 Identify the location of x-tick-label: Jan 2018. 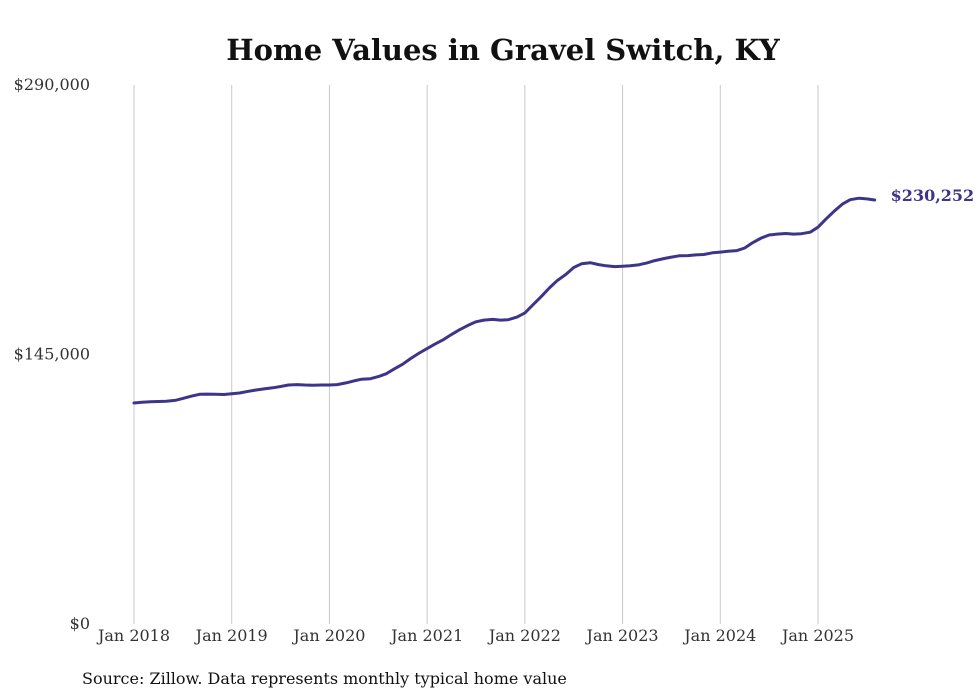
(133, 635).